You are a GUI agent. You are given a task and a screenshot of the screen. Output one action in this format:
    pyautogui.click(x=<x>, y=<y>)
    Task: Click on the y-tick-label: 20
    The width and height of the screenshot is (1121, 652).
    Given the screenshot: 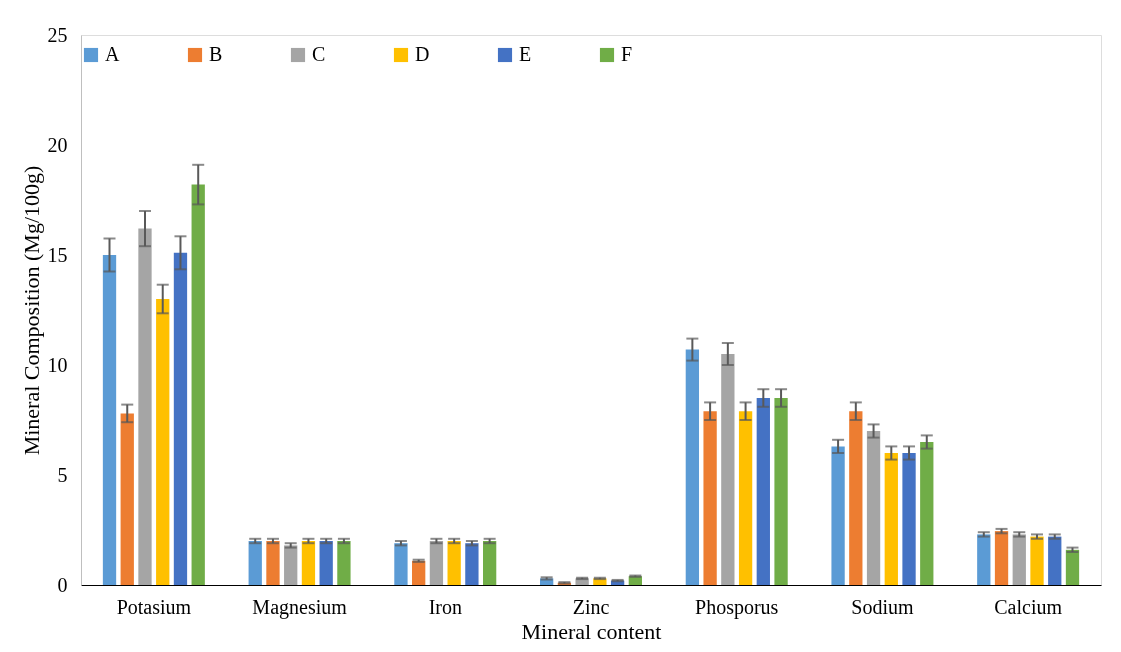 What is the action you would take?
    pyautogui.click(x=57, y=144)
    